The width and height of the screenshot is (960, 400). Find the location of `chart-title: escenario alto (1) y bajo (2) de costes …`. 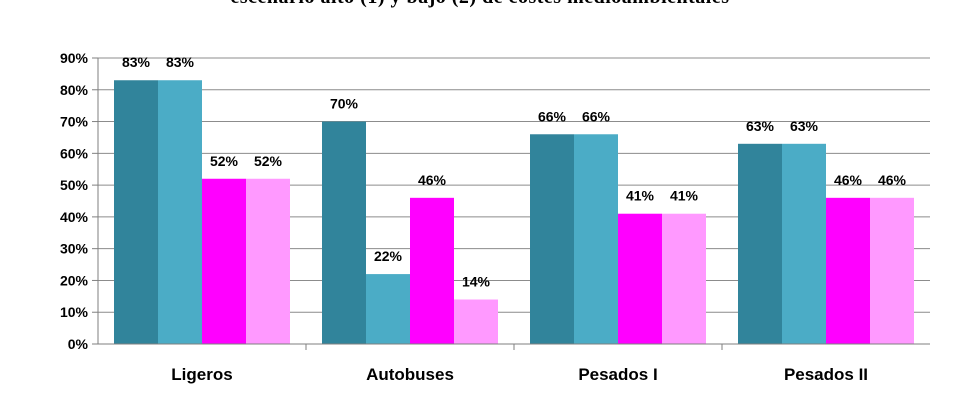

chart-title: escenario alto (1) y bajo (2) de costes … is located at coordinates (480, 4).